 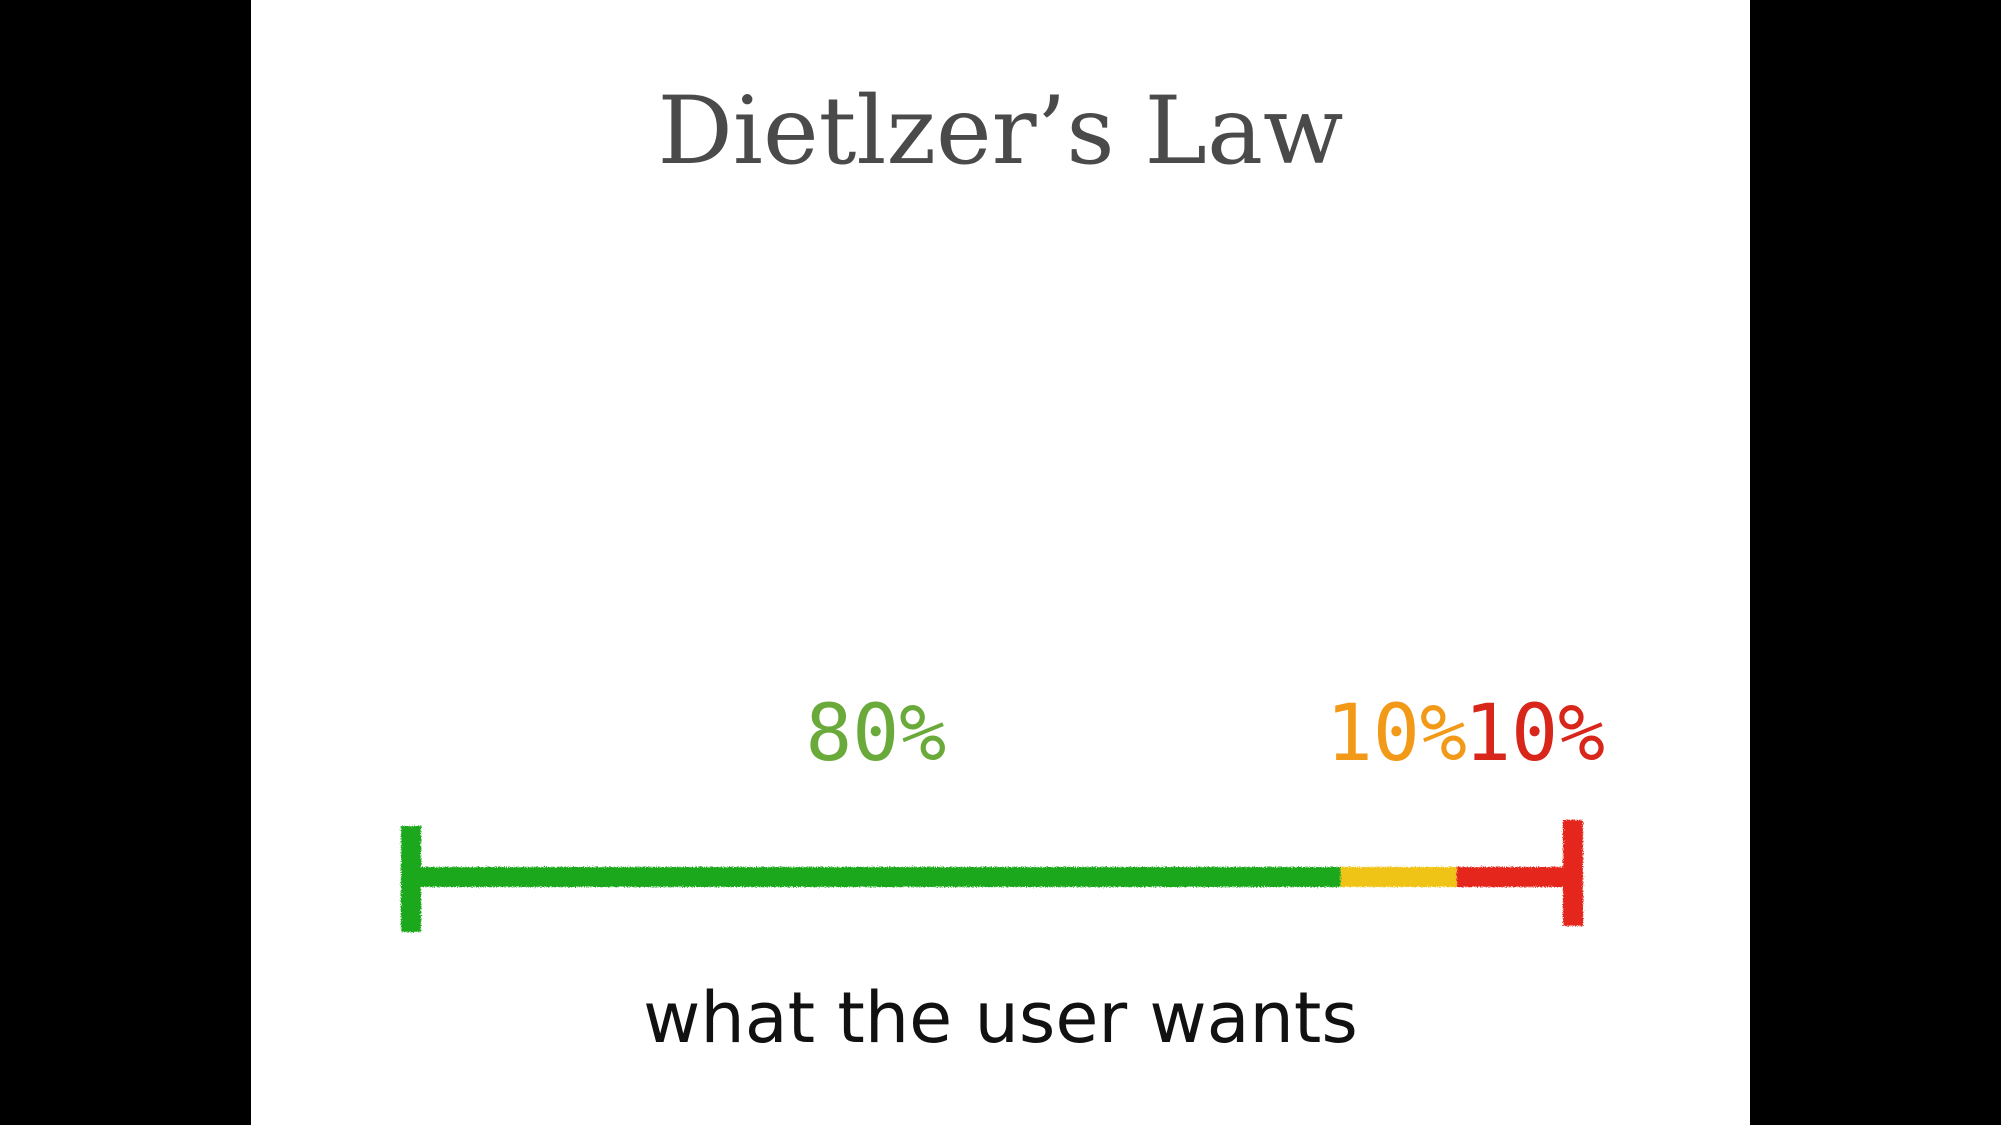 What do you see at coordinates (875, 734) in the screenshot?
I see `percent-label-1: 80%` at bounding box center [875, 734].